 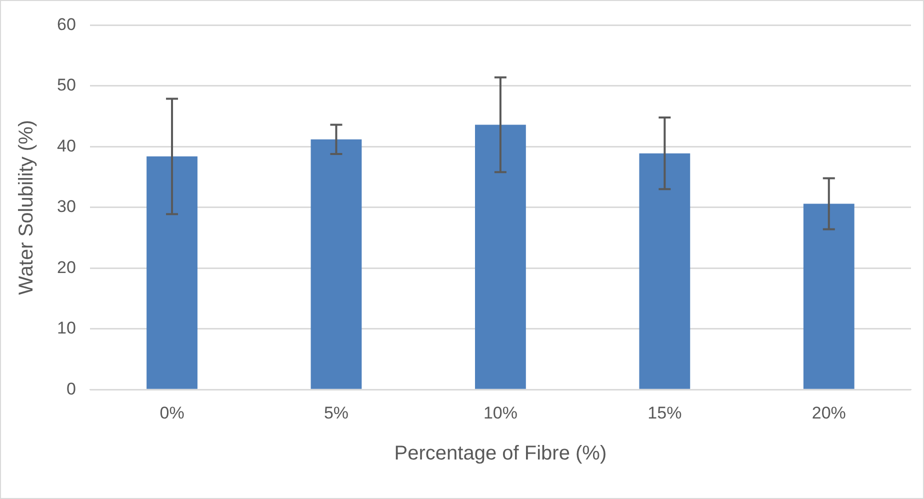 I want to click on y-tick-label: 40, so click(x=66, y=146).